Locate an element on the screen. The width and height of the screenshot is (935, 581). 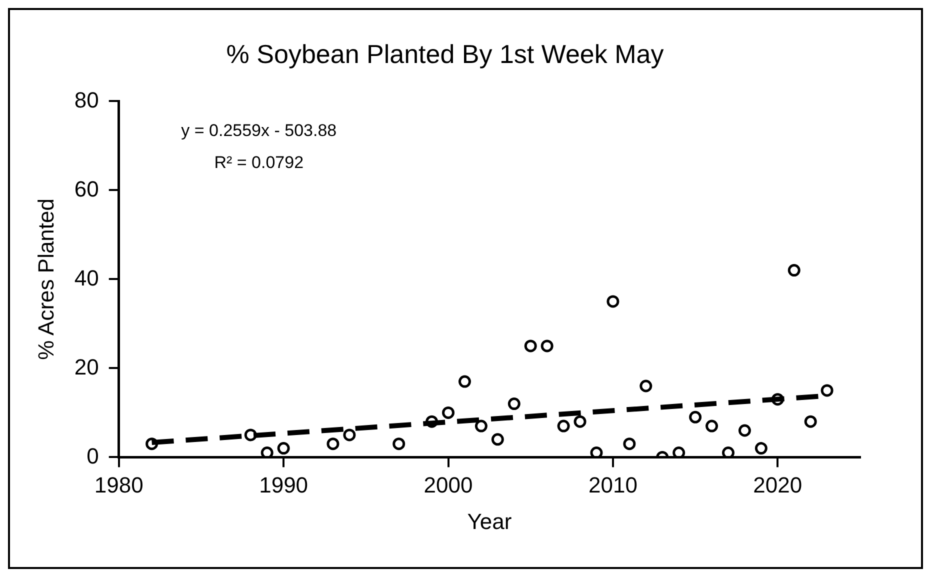
x-tick-label: 2010 is located at coordinates (613, 485).